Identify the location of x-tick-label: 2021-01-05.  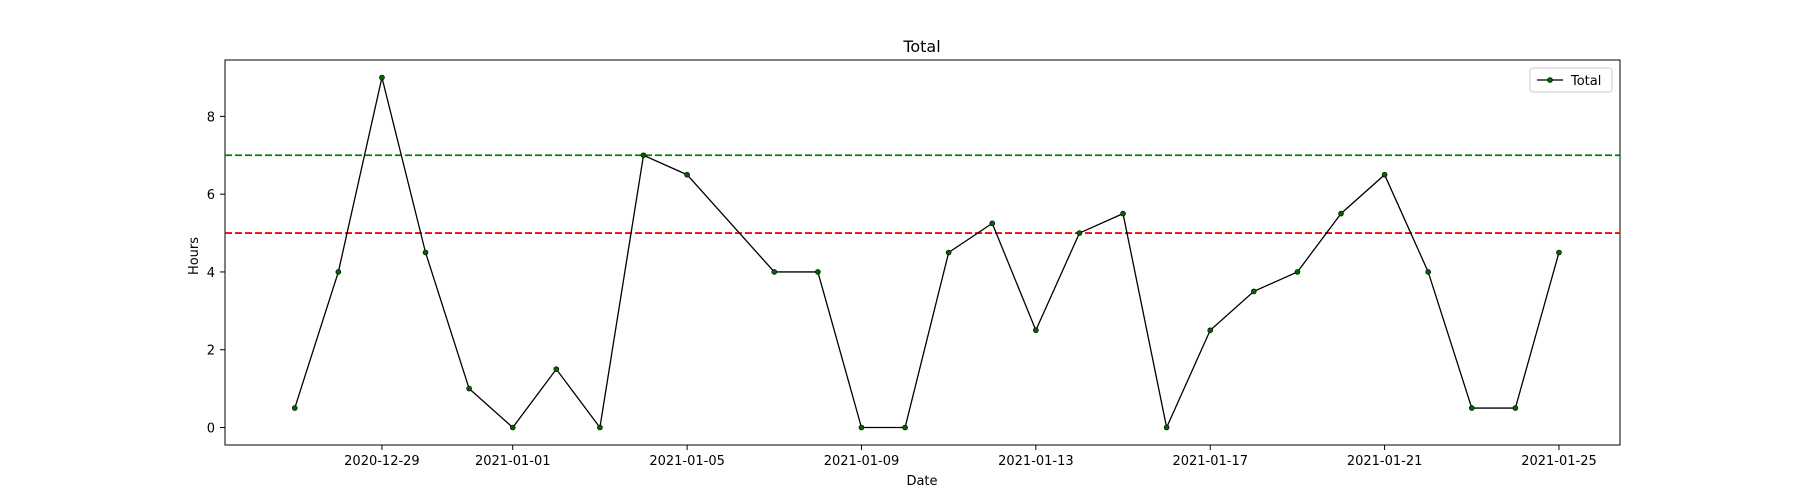
(687, 461).